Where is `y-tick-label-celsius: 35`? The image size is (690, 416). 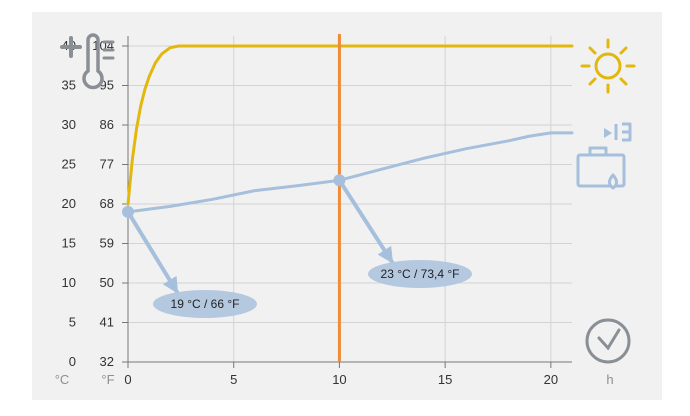 y-tick-label-celsius: 35 is located at coordinates (69, 85).